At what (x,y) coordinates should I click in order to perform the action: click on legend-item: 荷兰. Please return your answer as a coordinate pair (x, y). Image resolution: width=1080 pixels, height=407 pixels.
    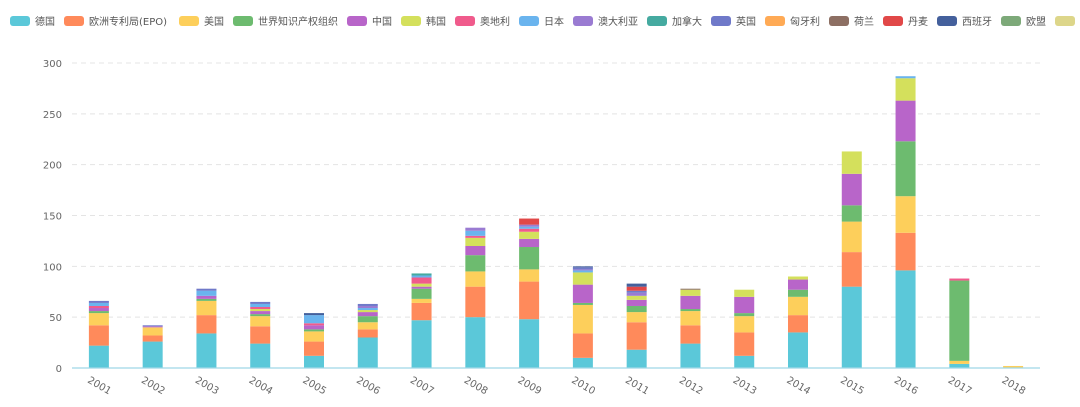
    Looking at the image, I should click on (851, 21).